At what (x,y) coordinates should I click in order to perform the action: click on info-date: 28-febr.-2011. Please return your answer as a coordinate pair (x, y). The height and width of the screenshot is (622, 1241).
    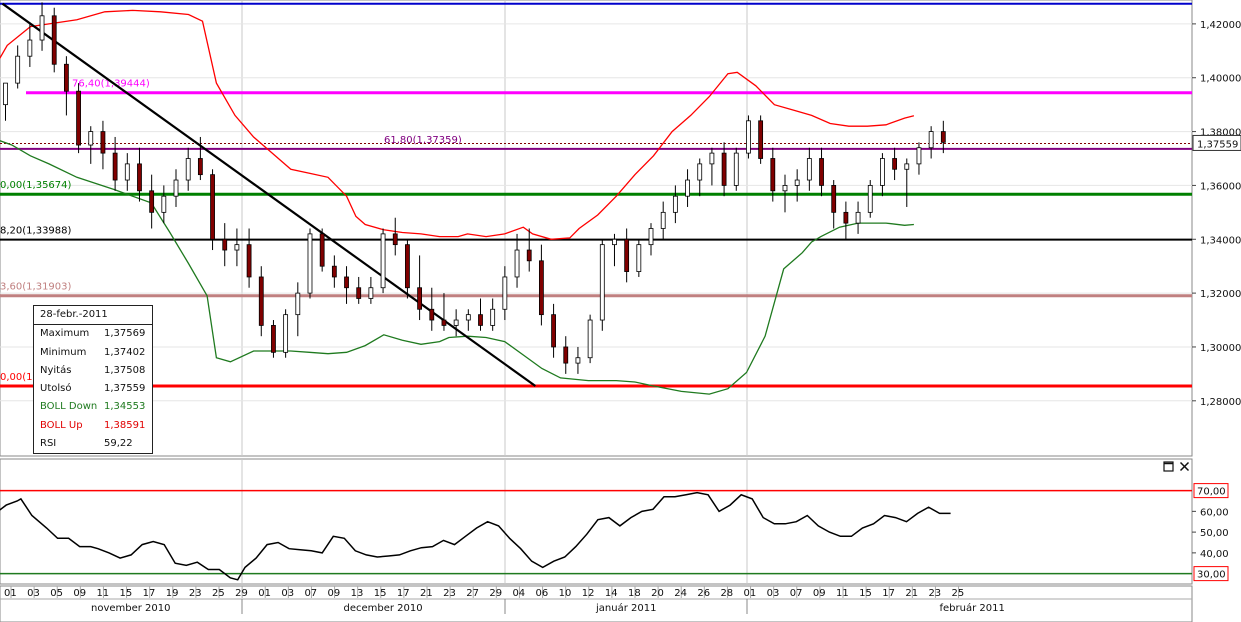
    Looking at the image, I should click on (93, 316).